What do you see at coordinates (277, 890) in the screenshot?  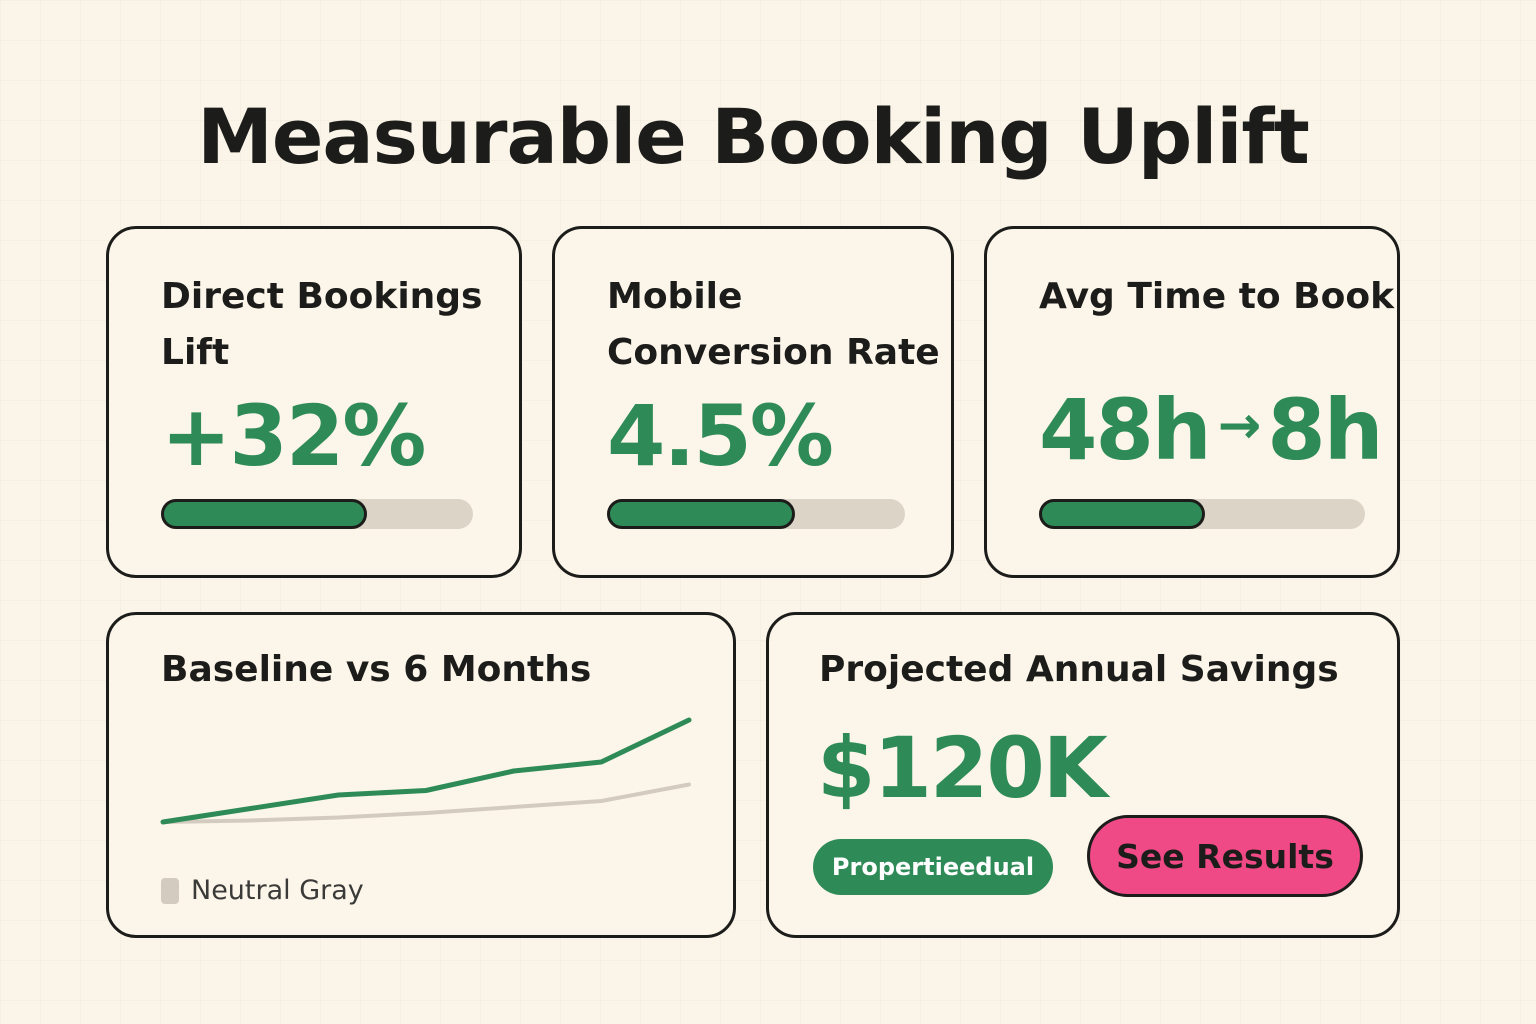 I see `legend-label: Neutral Gray` at bounding box center [277, 890].